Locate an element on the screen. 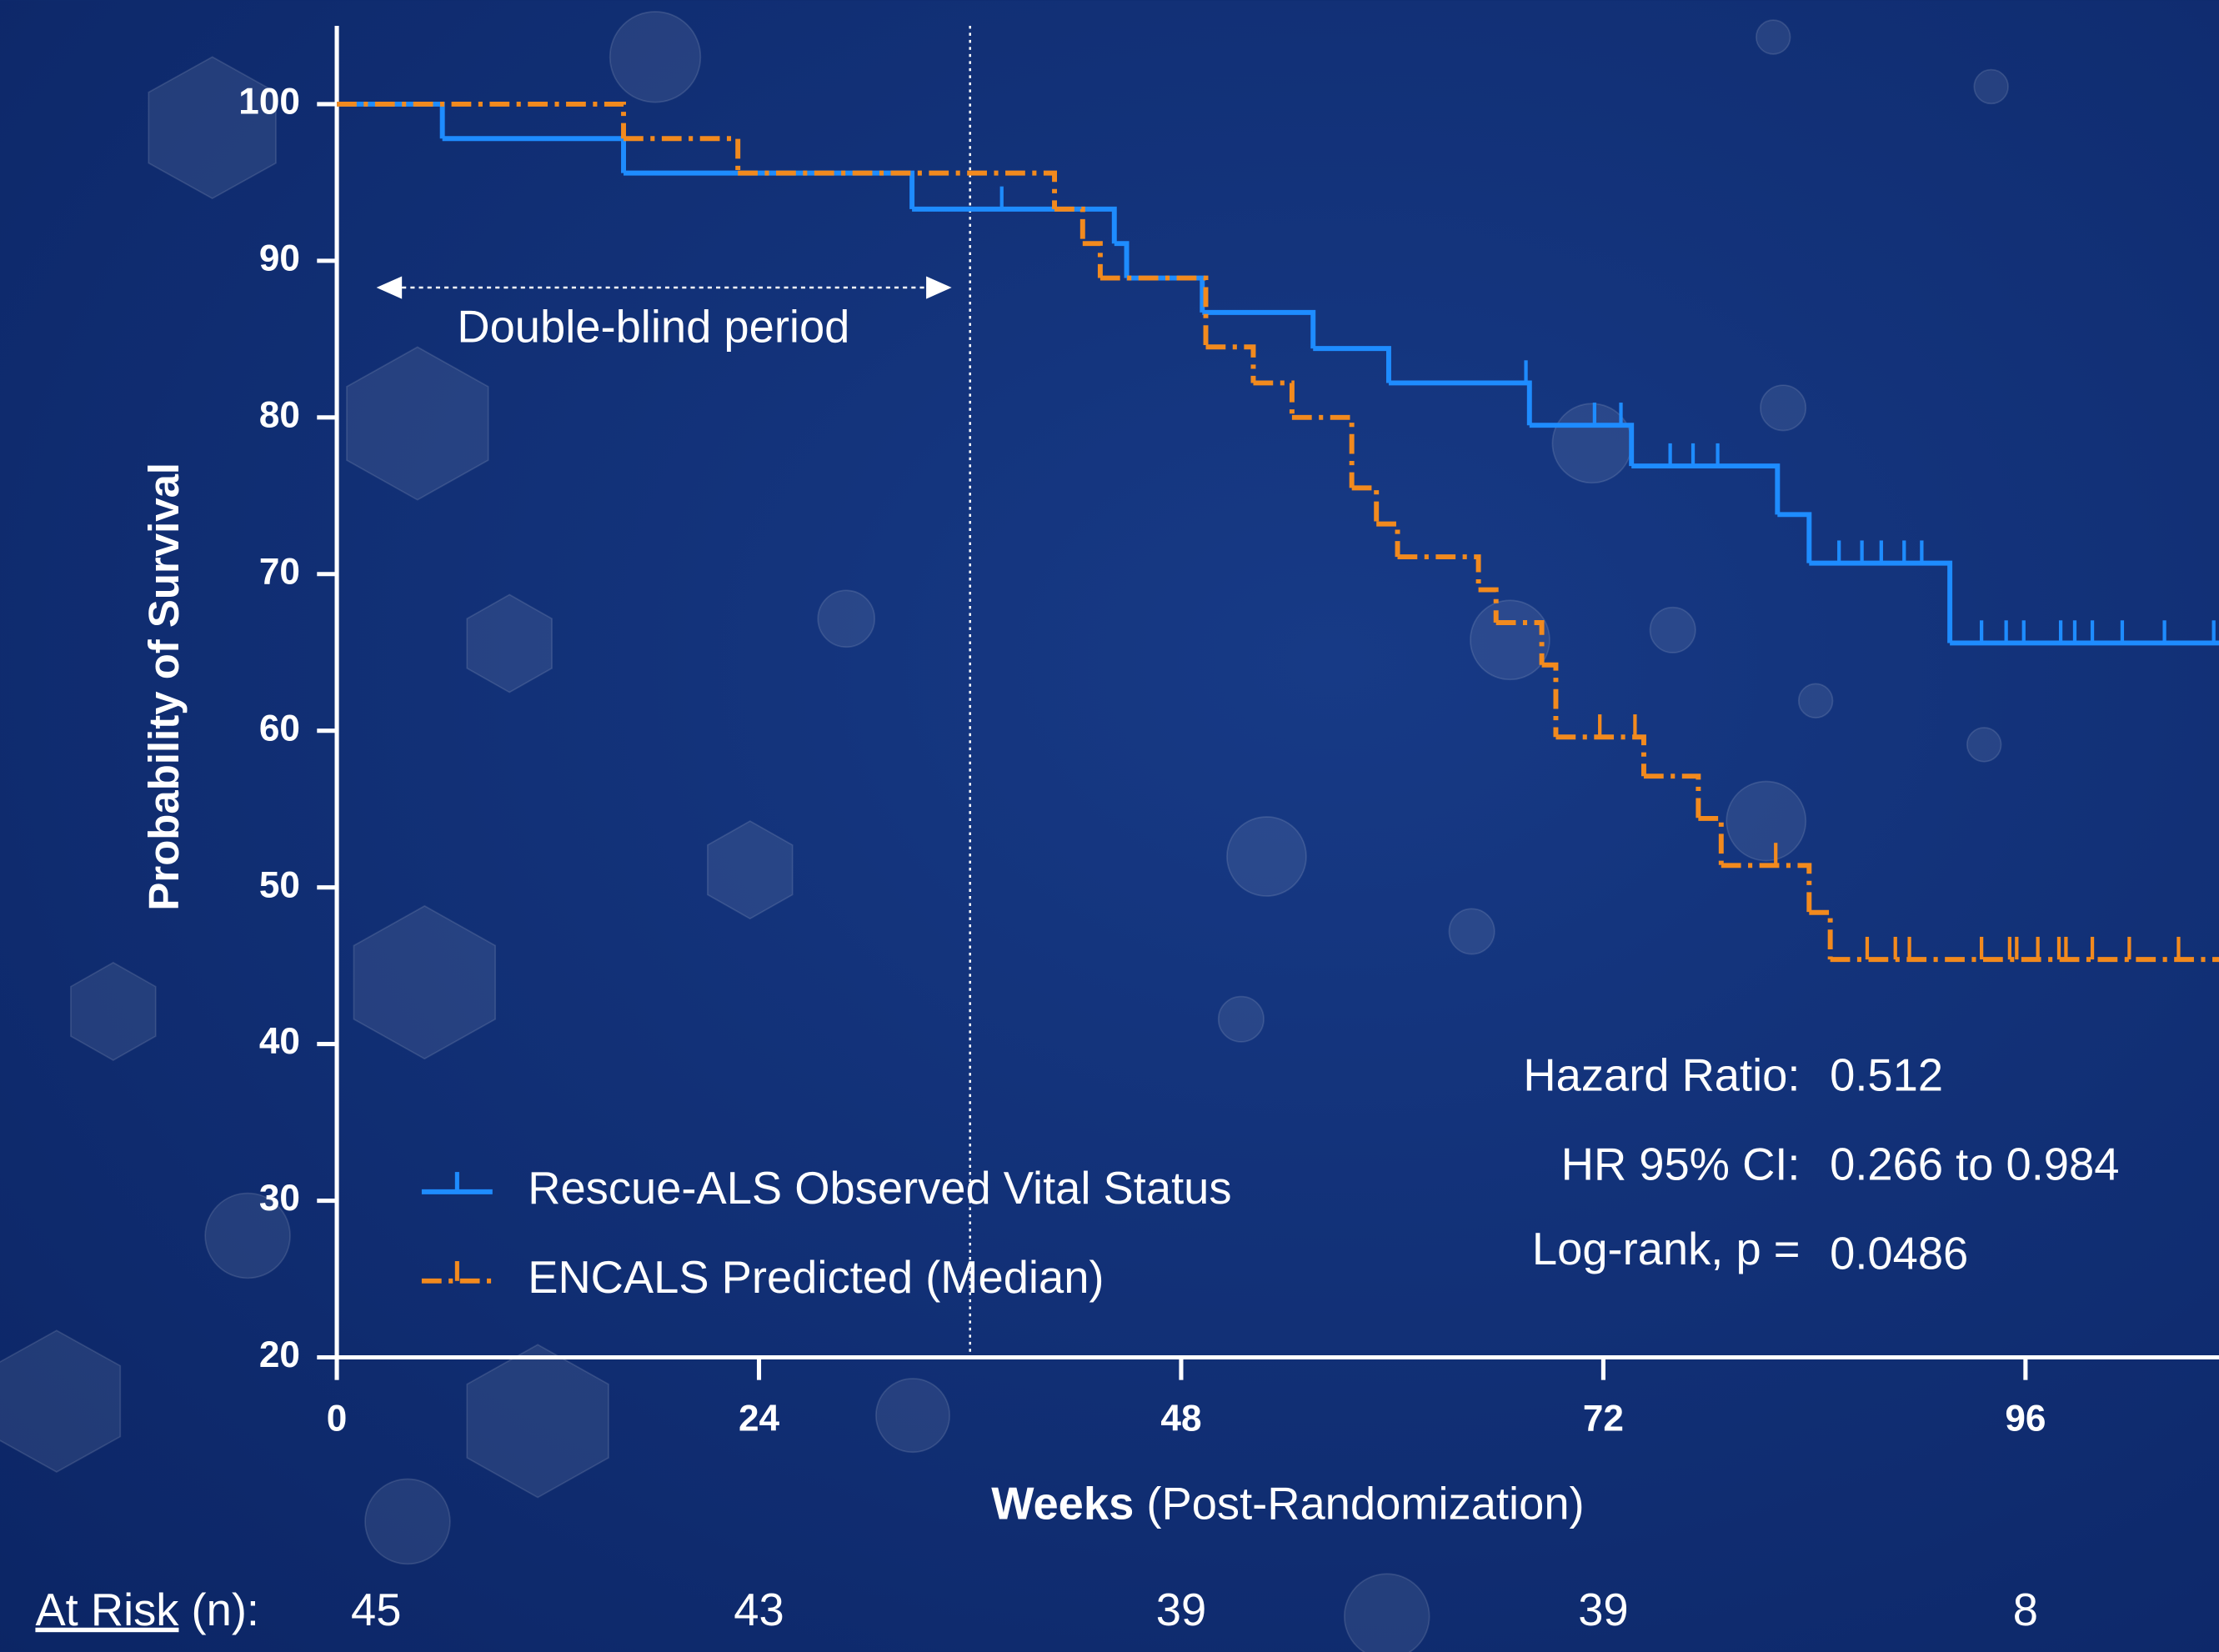 This screenshot has width=2219, height=1652. stat-label: HR 95% CI: is located at coordinates (1681, 1164).